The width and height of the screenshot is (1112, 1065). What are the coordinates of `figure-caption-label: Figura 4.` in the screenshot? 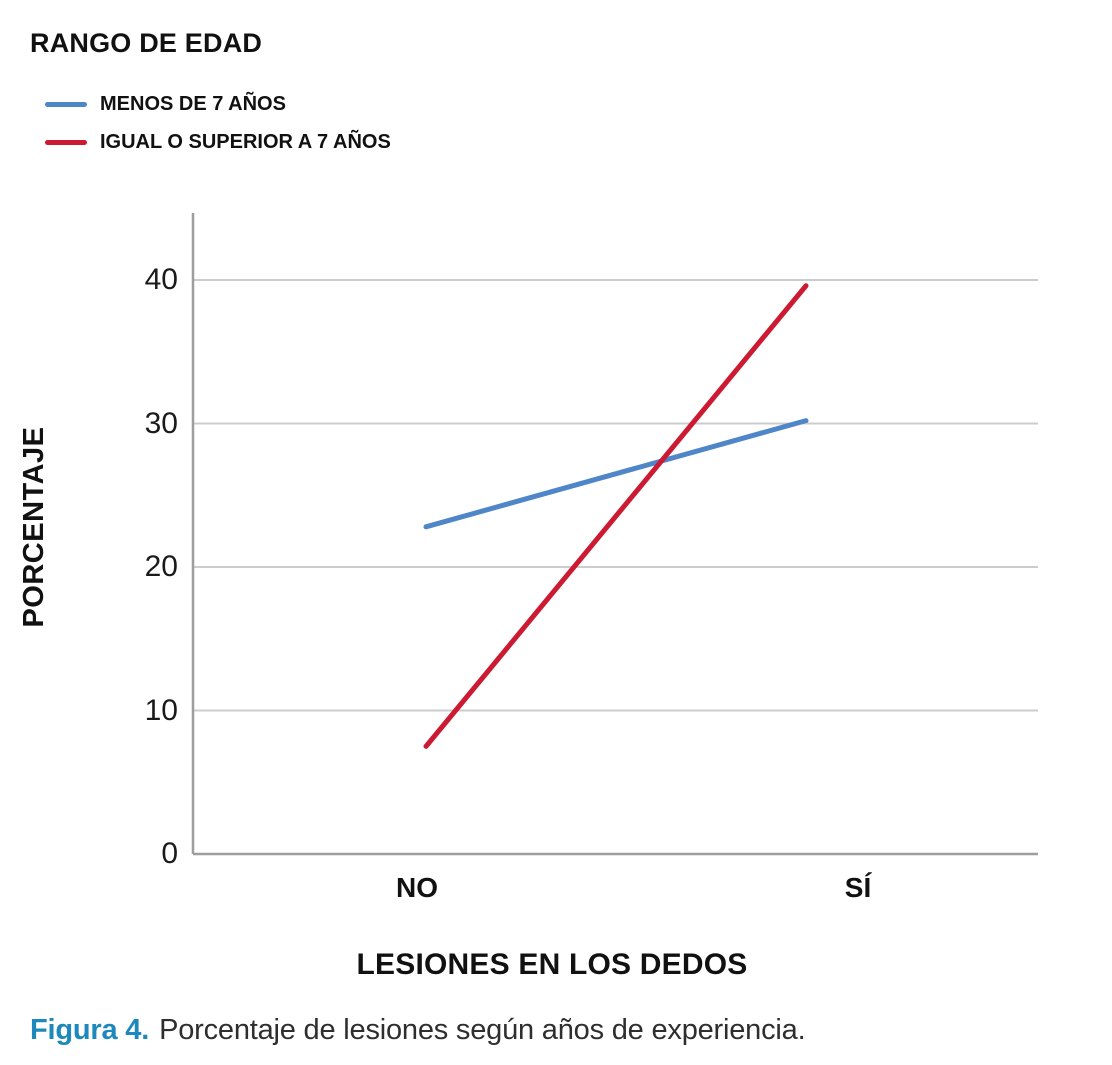 It's located at (90, 1030).